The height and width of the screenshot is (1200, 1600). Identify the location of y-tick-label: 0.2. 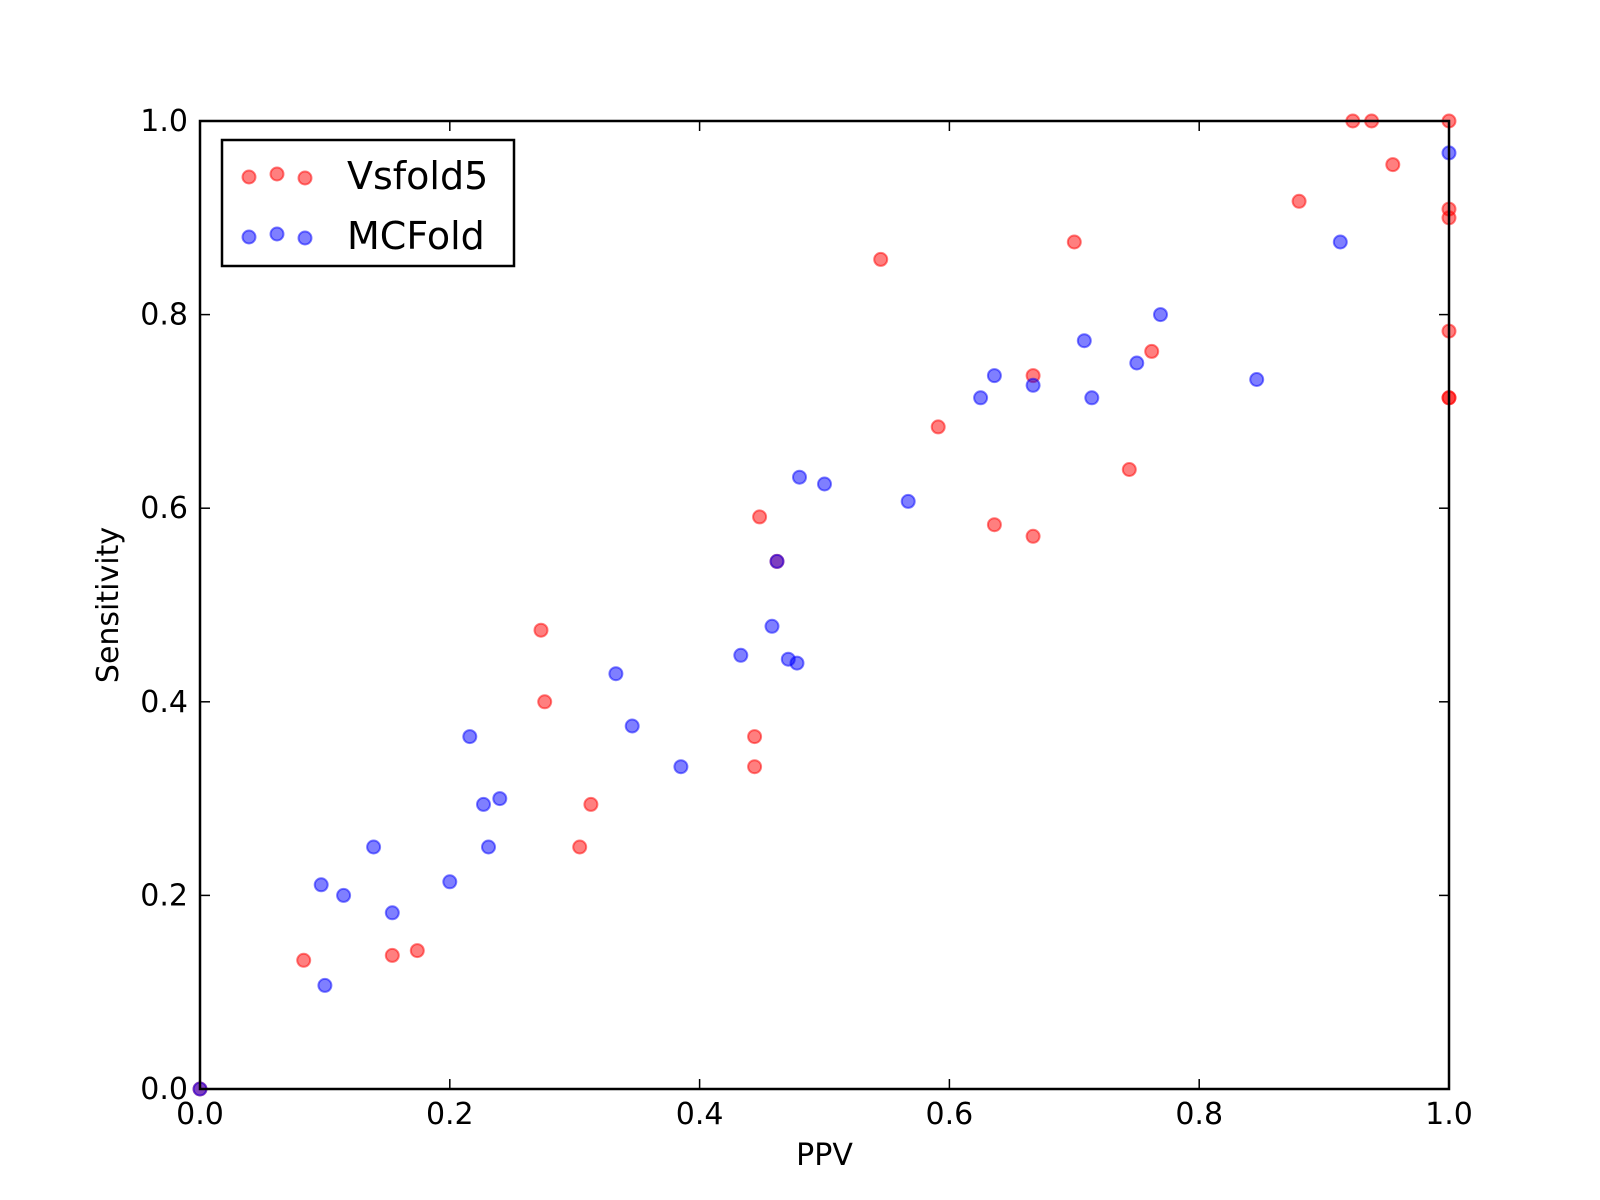
(164, 895).